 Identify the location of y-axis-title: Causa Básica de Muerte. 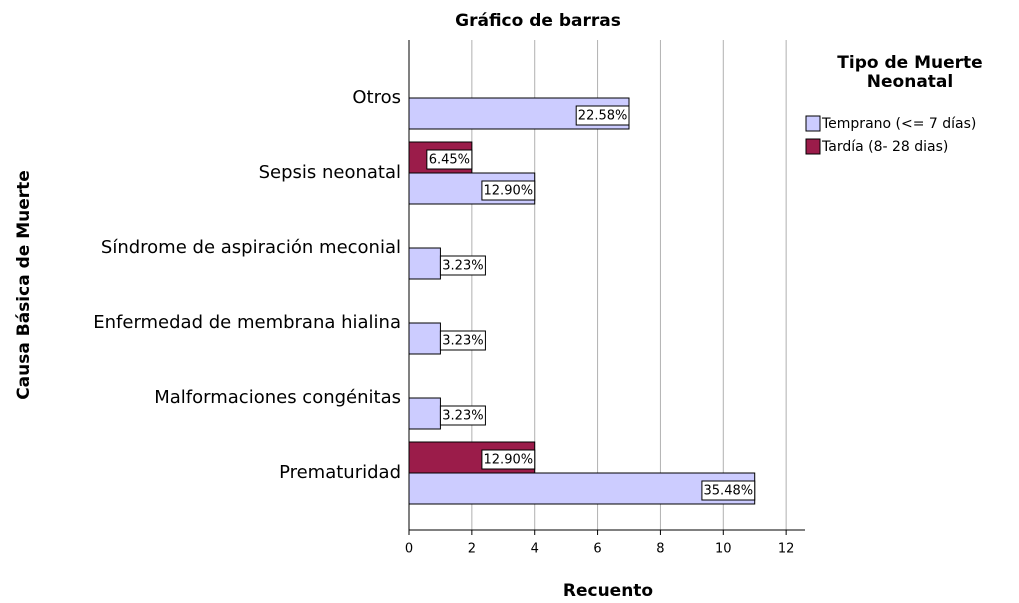
(24, 285).